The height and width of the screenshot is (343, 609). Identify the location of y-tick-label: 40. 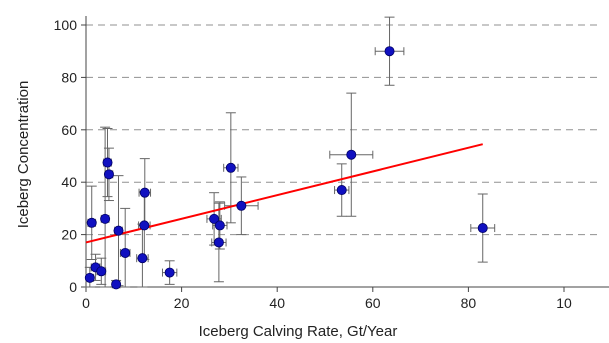
(69, 182).